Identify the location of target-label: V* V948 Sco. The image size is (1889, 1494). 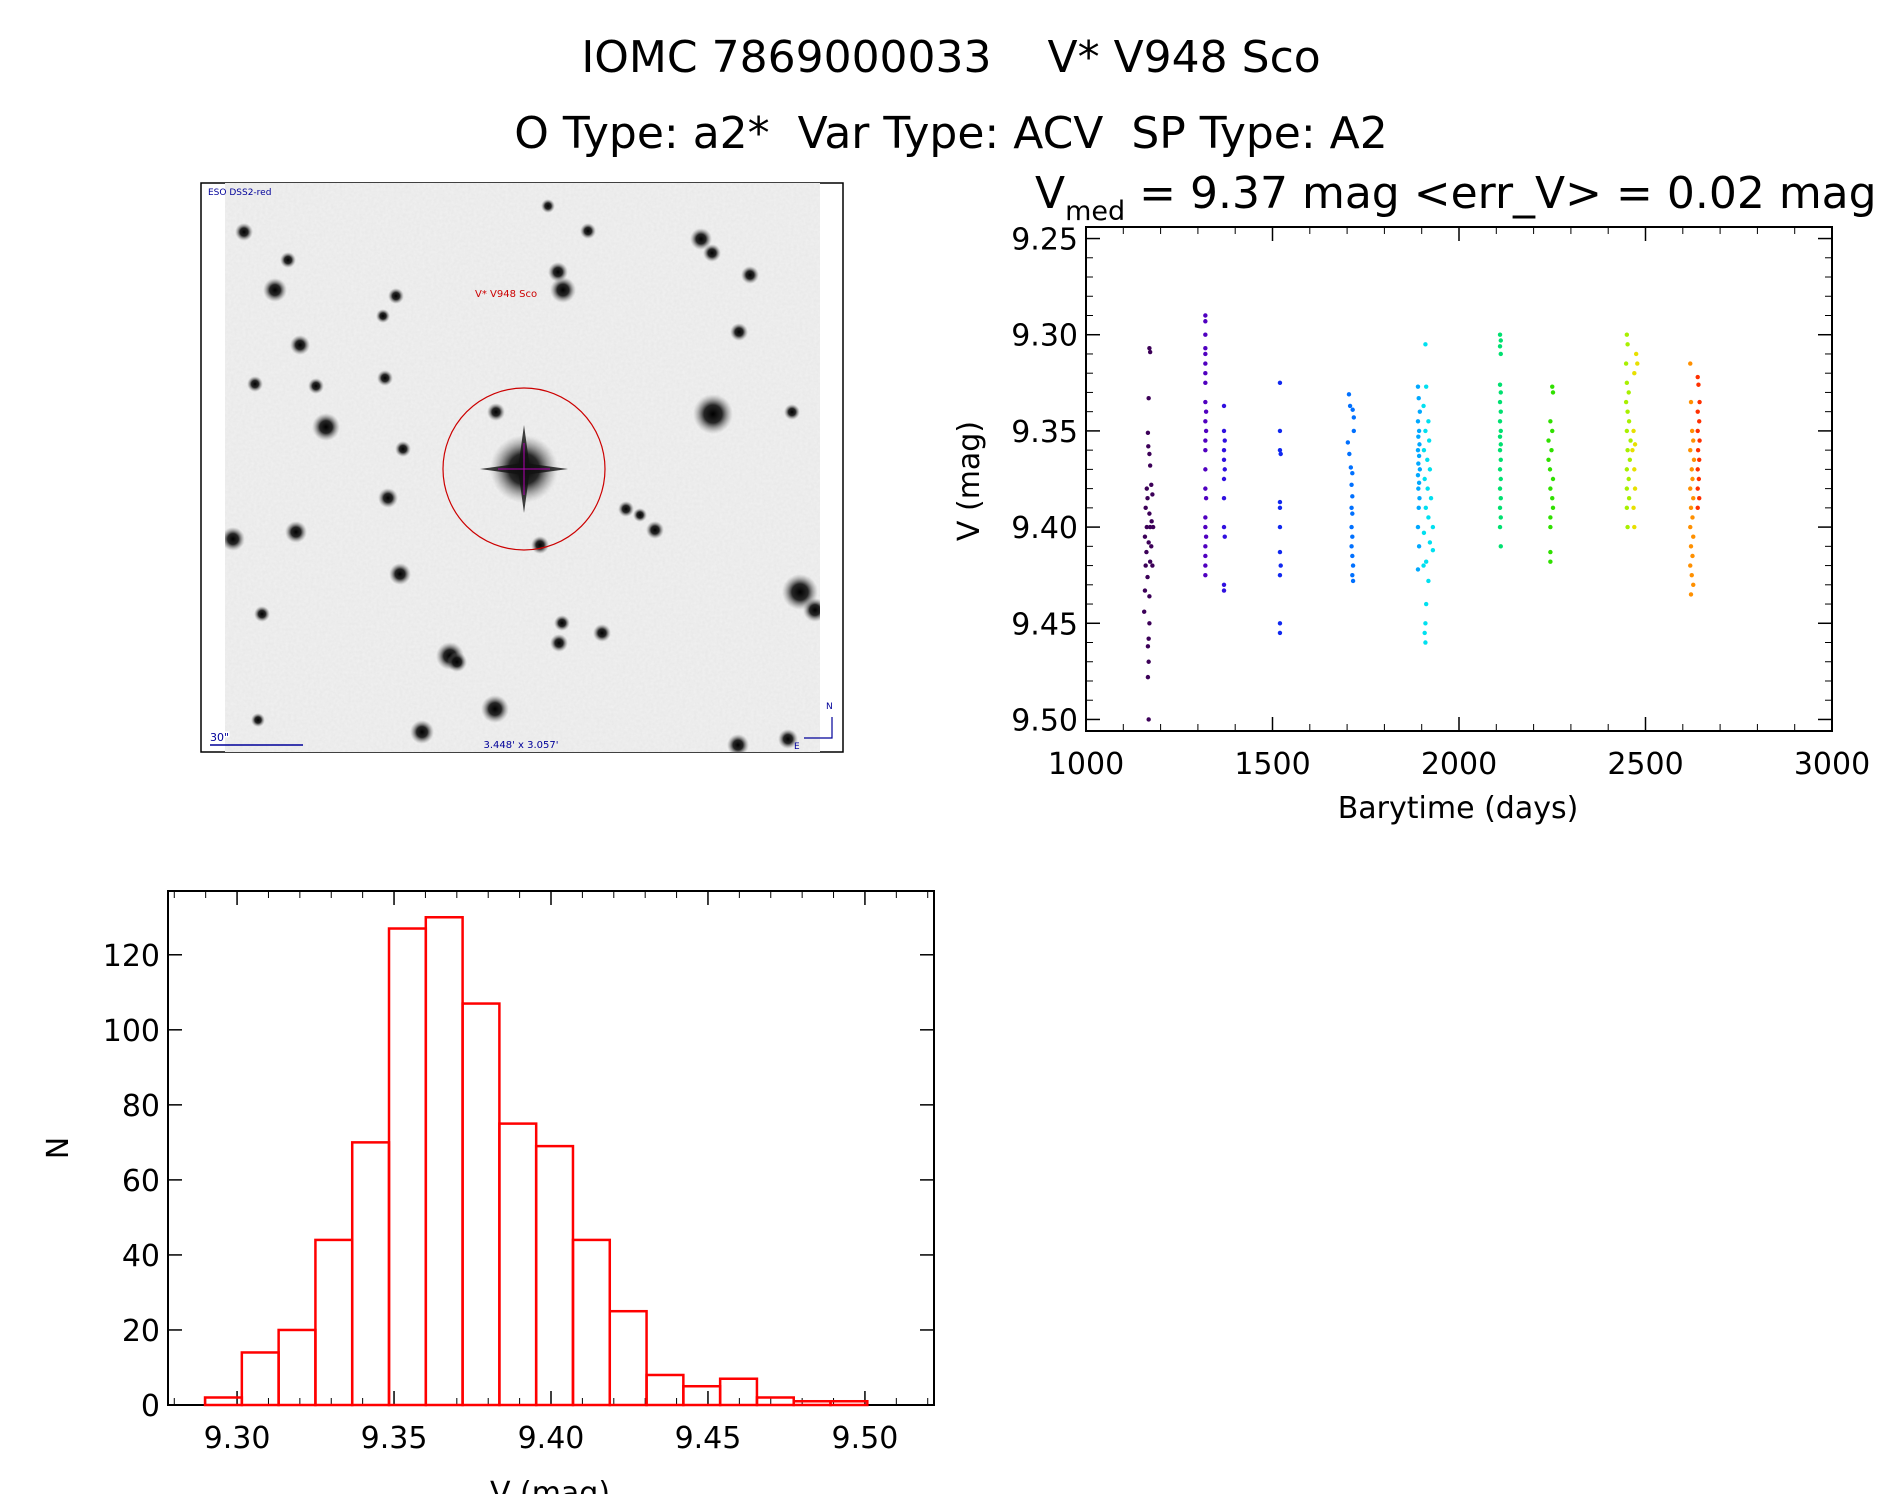
(506, 294).